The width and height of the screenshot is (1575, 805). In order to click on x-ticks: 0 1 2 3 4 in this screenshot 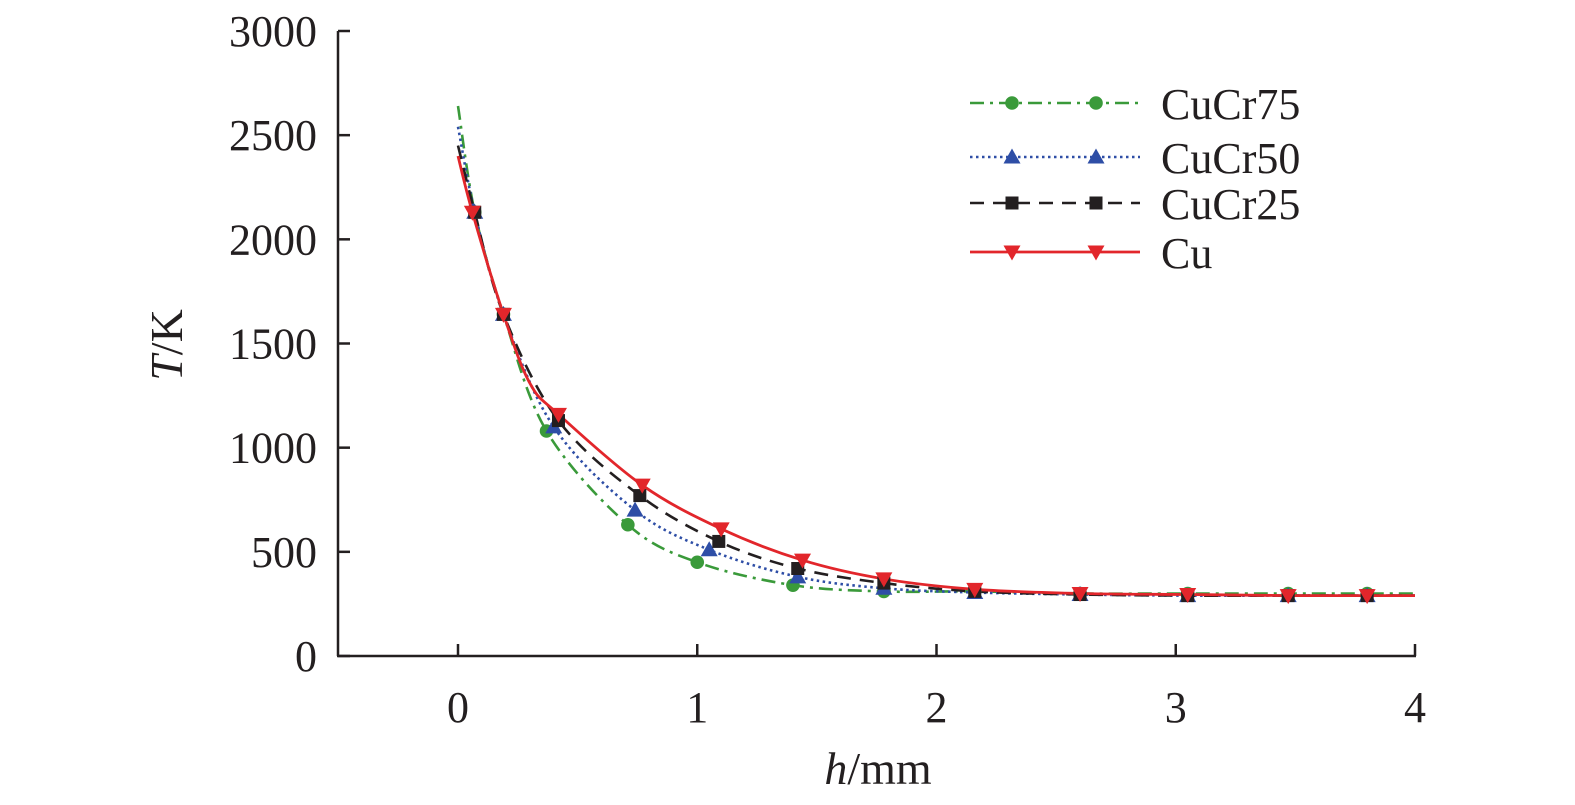, I will do `click(936, 688)`.